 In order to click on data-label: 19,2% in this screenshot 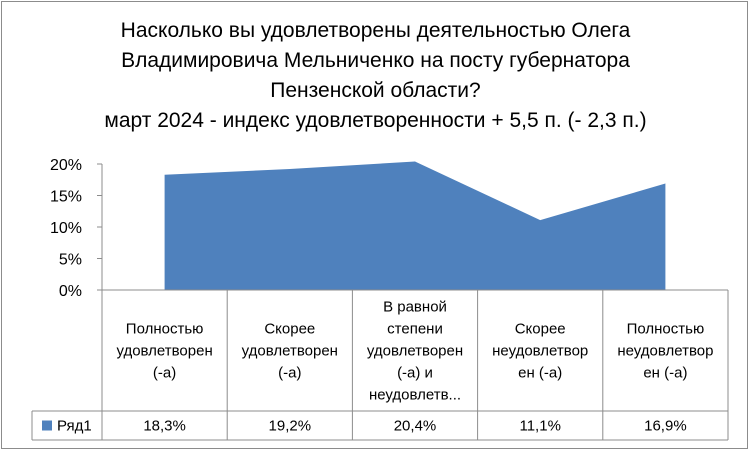, I will do `click(290, 426)`.